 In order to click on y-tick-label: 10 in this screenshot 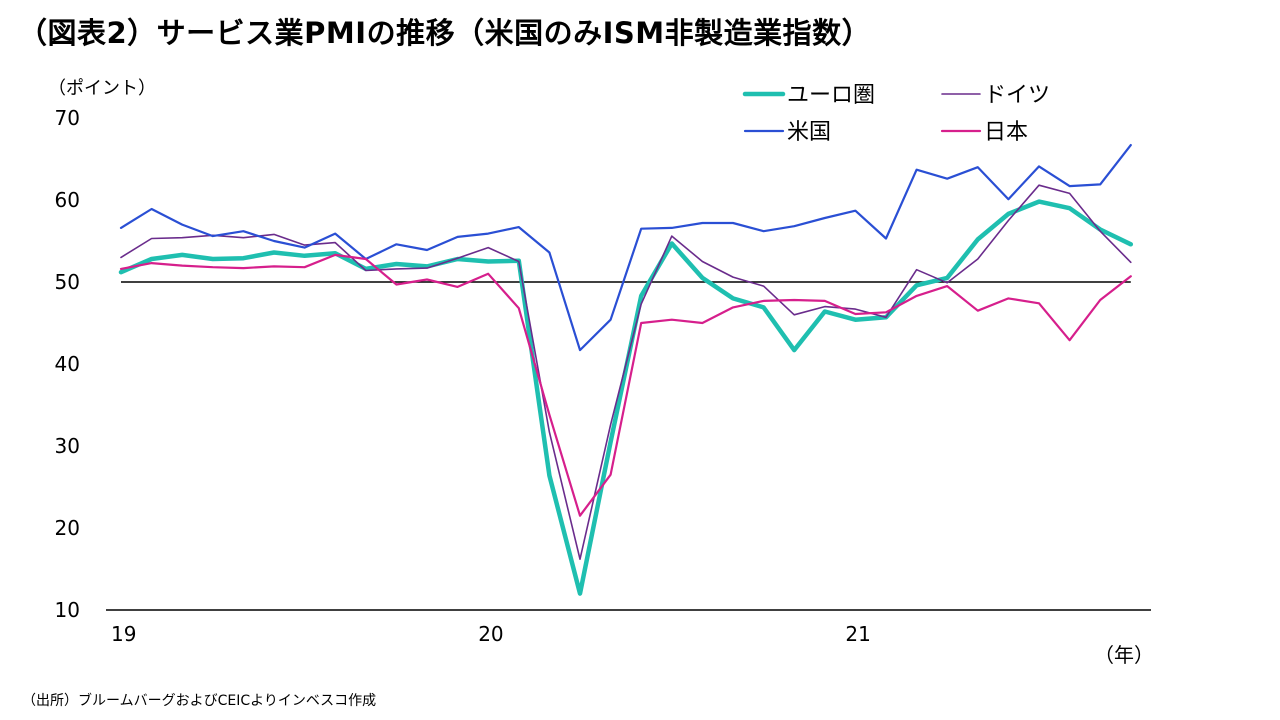, I will do `click(67, 610)`.